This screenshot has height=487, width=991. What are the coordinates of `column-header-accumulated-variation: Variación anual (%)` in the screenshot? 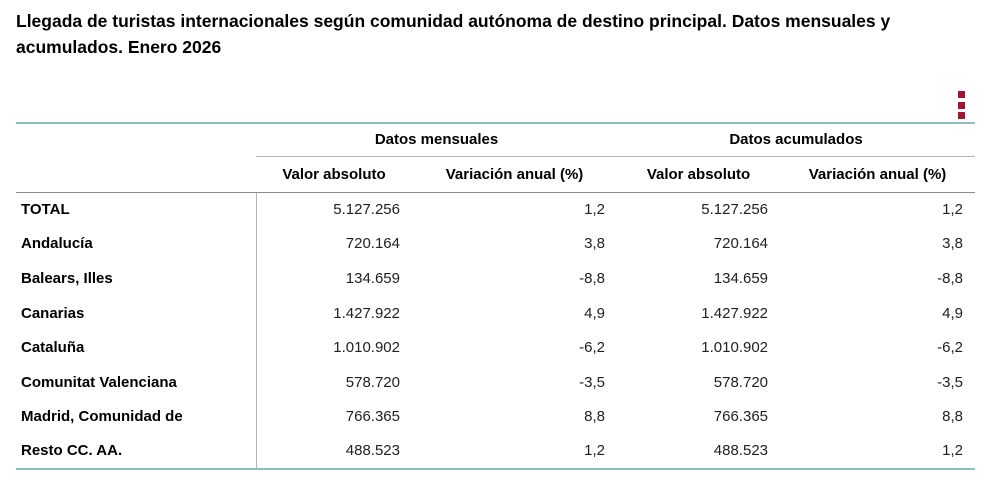 It's located at (878, 174).